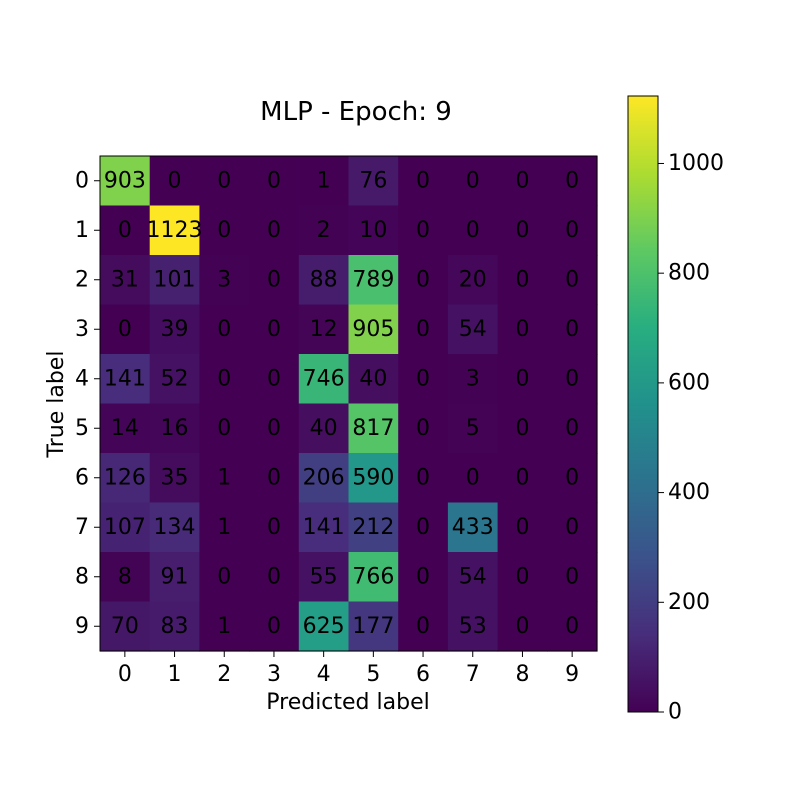  Describe the element at coordinates (82, 329) in the screenshot. I see `y-tick-label: 3` at that location.